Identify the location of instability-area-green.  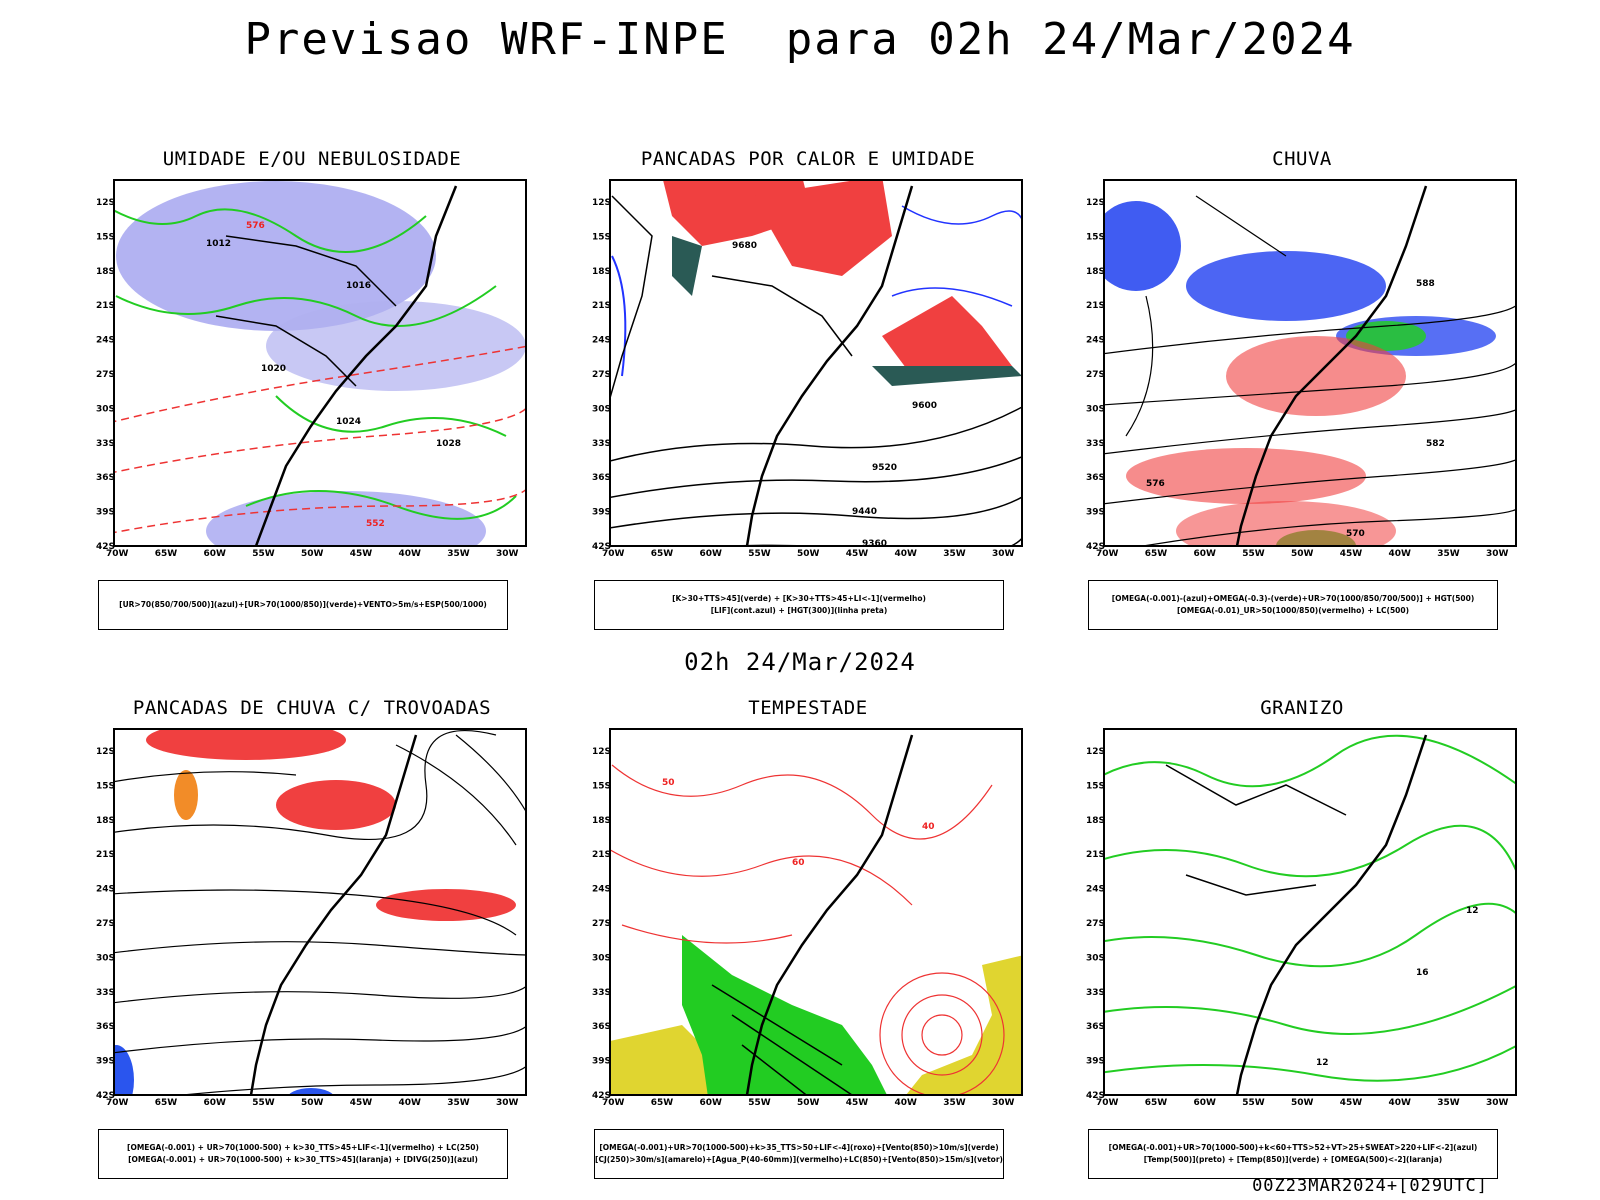
(947, 376).